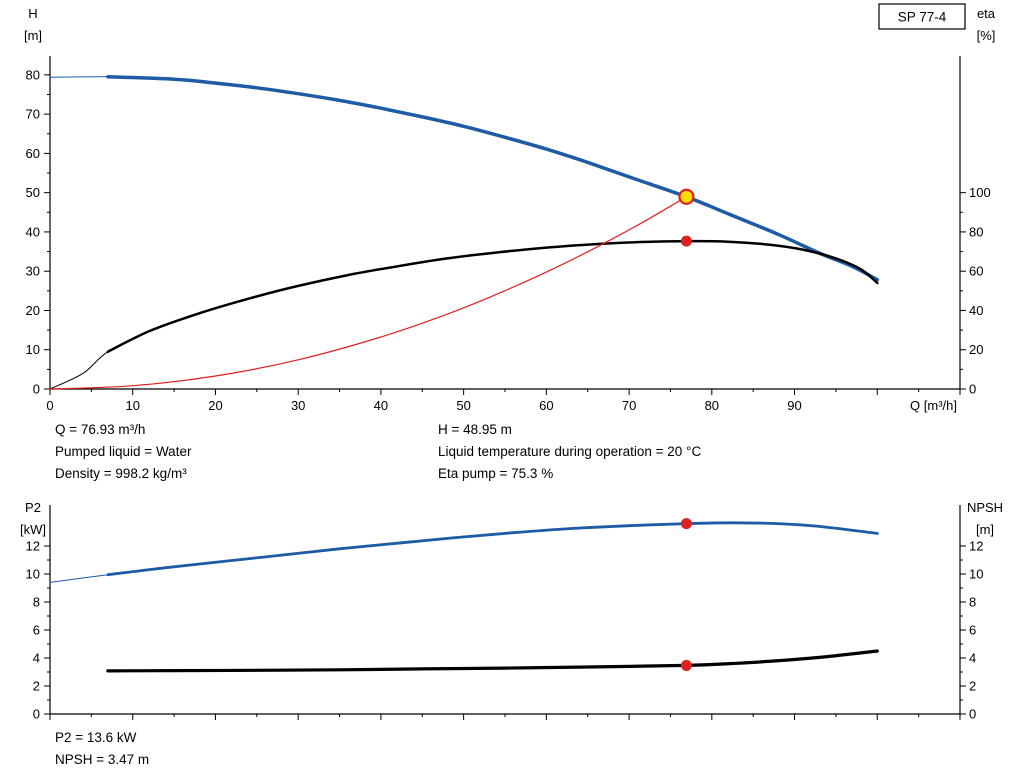  What do you see at coordinates (102, 759) in the screenshot?
I see `npsh-readout: NPSH = 3.47 m` at bounding box center [102, 759].